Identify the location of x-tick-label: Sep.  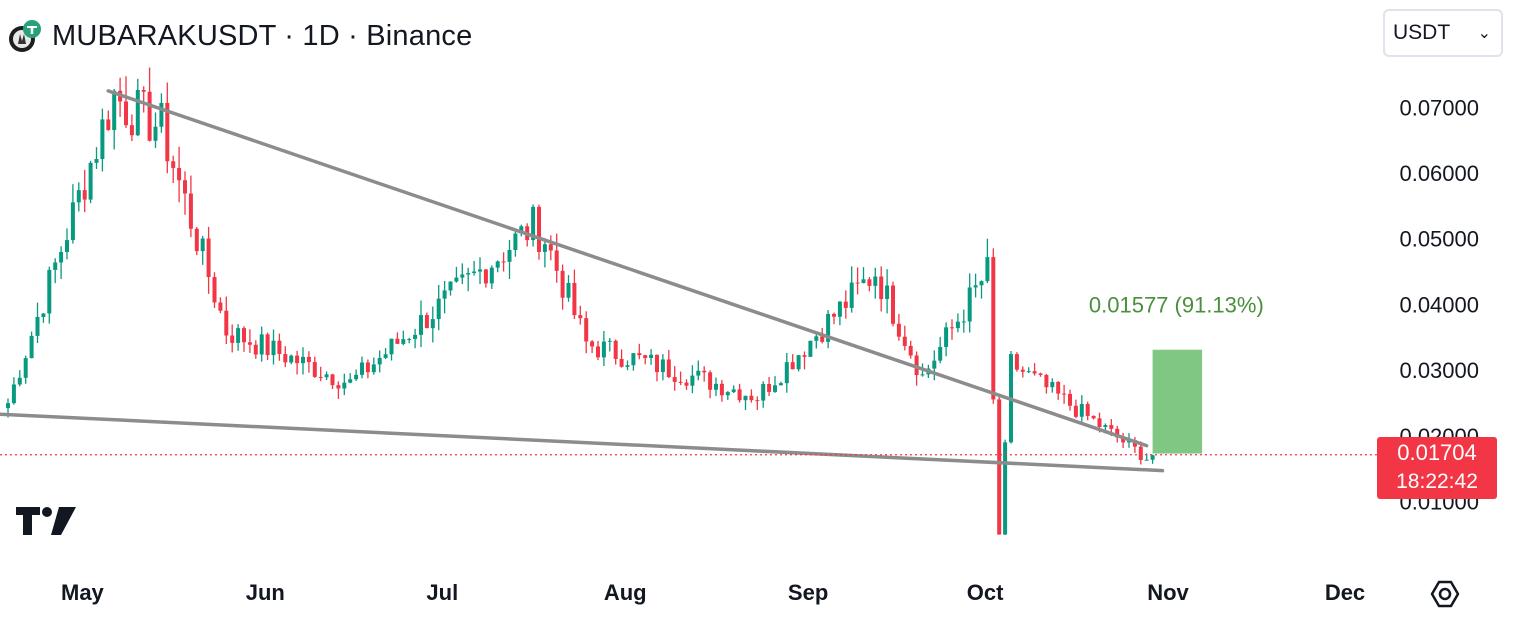
(808, 592).